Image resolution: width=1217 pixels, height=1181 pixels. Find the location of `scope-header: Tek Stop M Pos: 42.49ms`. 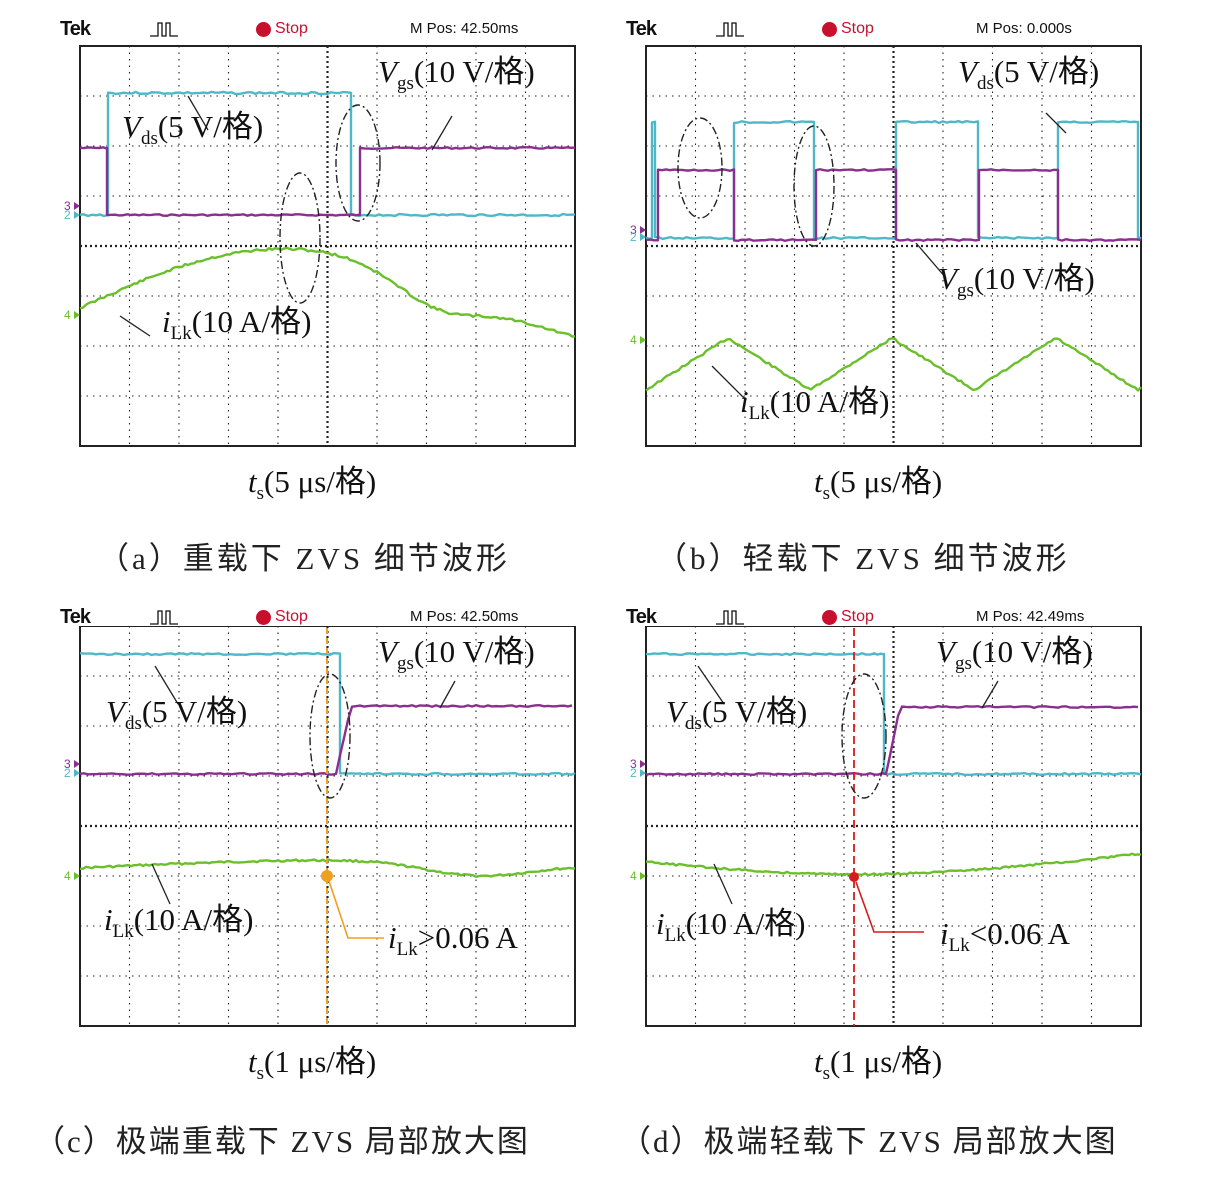

scope-header: Tek Stop M Pos: 42.49ms is located at coordinates (886, 619).